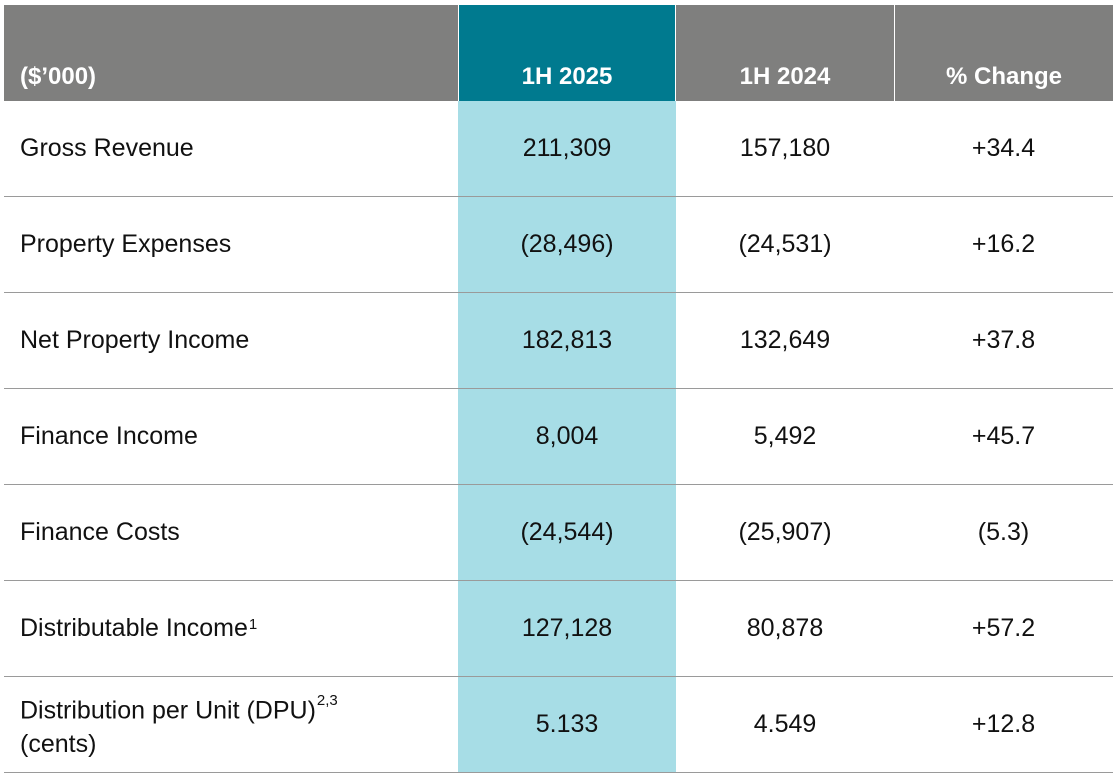 The image size is (1117, 776). What do you see at coordinates (253, 624) in the screenshot?
I see `footnote-marker: 1` at bounding box center [253, 624].